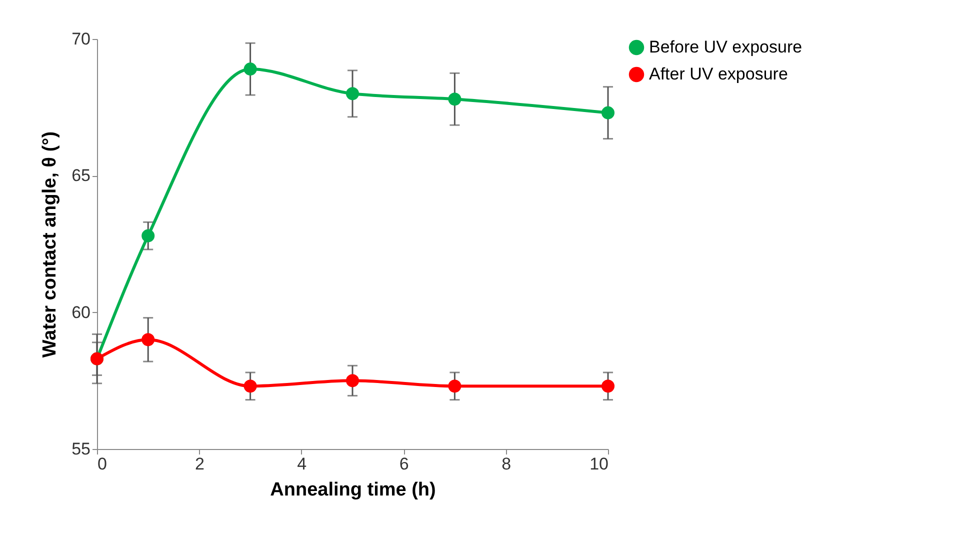 This screenshot has width=980, height=560. What do you see at coordinates (599, 464) in the screenshot?
I see `x-tick-label: 10` at bounding box center [599, 464].